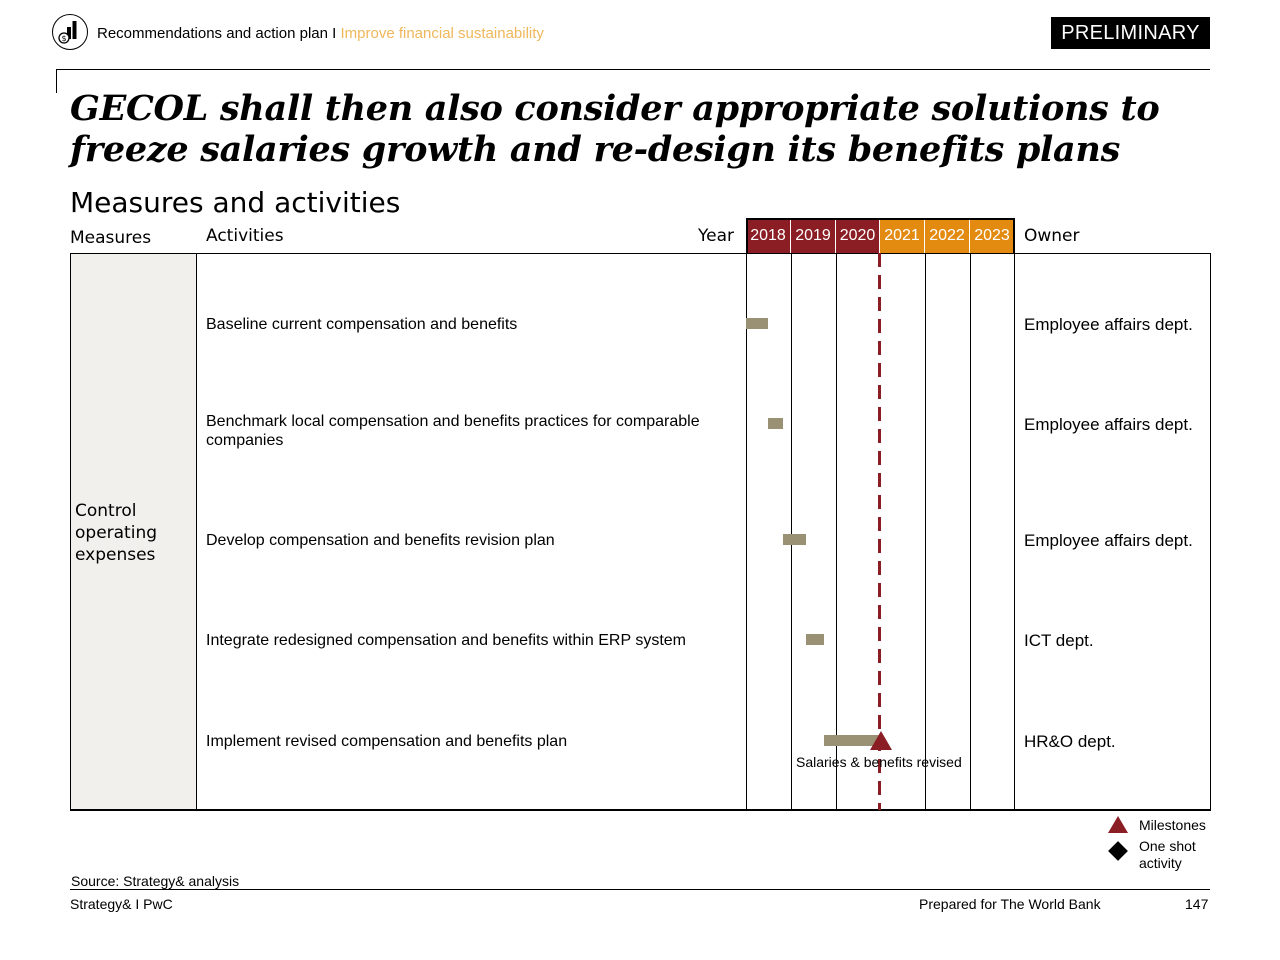 The width and height of the screenshot is (1280, 960). Describe the element at coordinates (1172, 825) in the screenshot. I see `milestone-legend-label: Milestones` at that location.